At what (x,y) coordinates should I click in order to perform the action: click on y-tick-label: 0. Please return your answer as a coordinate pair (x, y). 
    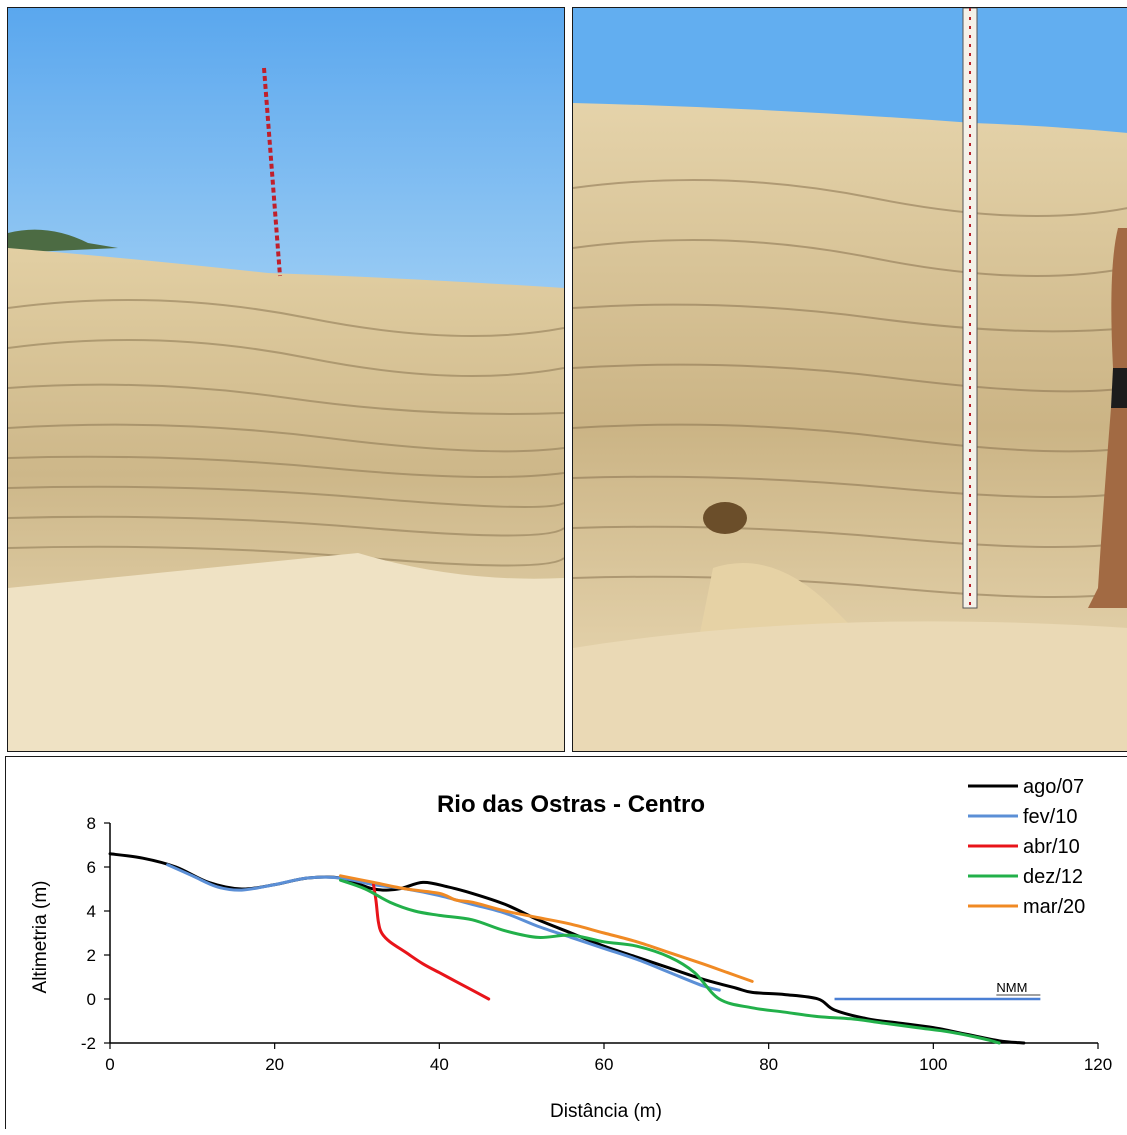
    Looking at the image, I should click on (91, 999).